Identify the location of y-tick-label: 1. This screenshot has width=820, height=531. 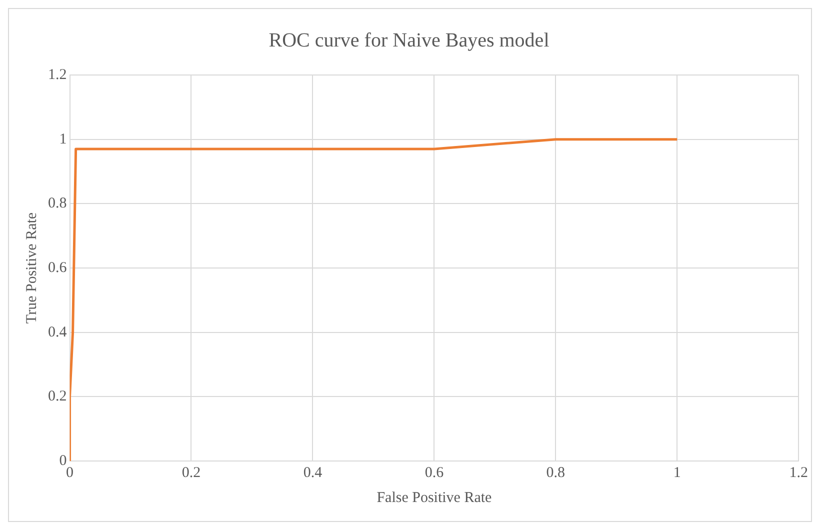
(63, 139).